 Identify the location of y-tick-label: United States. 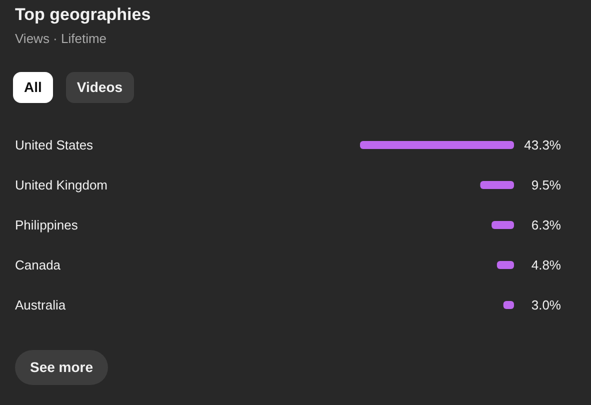
(54, 145).